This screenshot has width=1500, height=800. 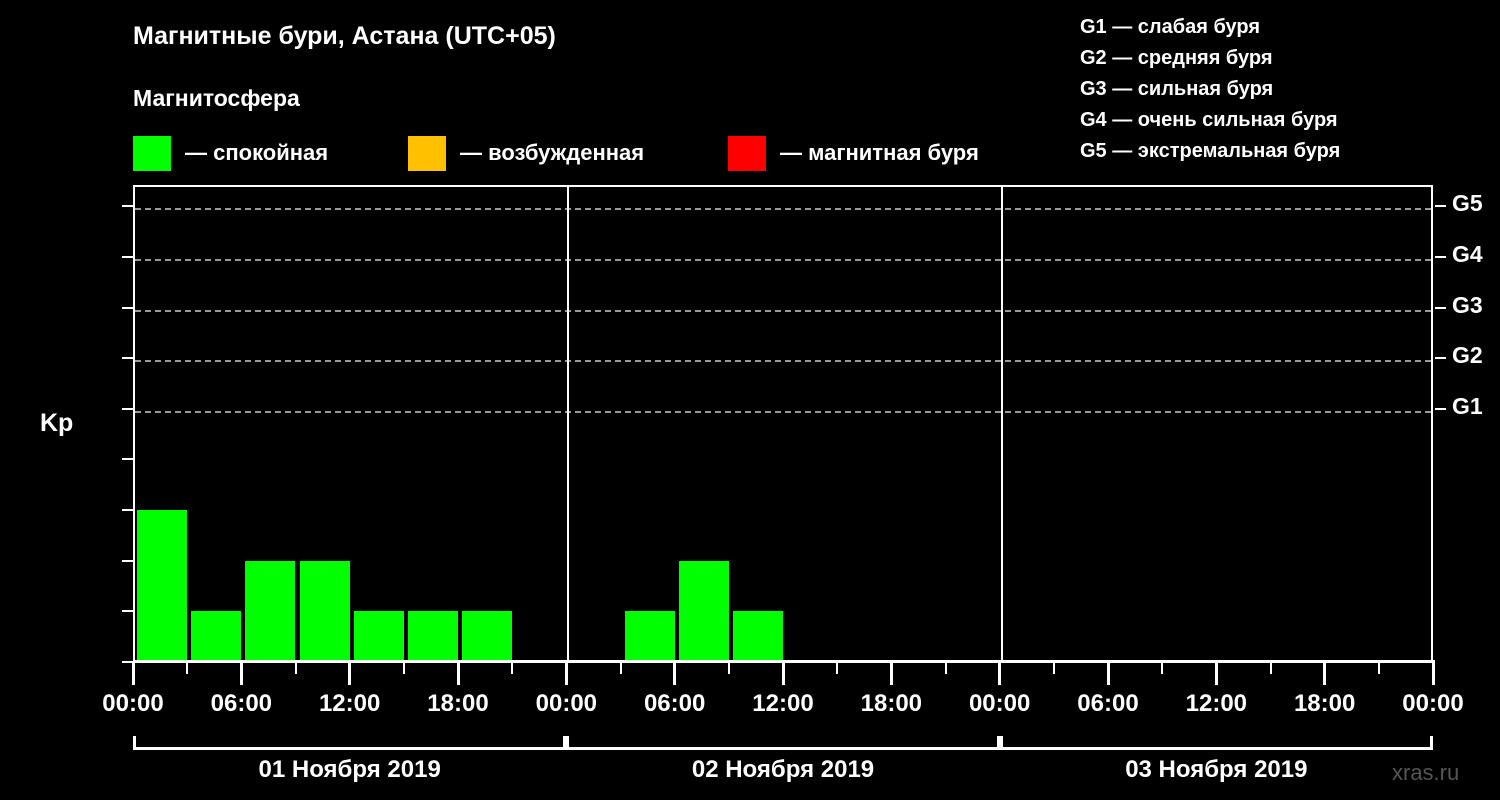 What do you see at coordinates (783, 703) in the screenshot?
I see `x-tick-label-6: 12:00` at bounding box center [783, 703].